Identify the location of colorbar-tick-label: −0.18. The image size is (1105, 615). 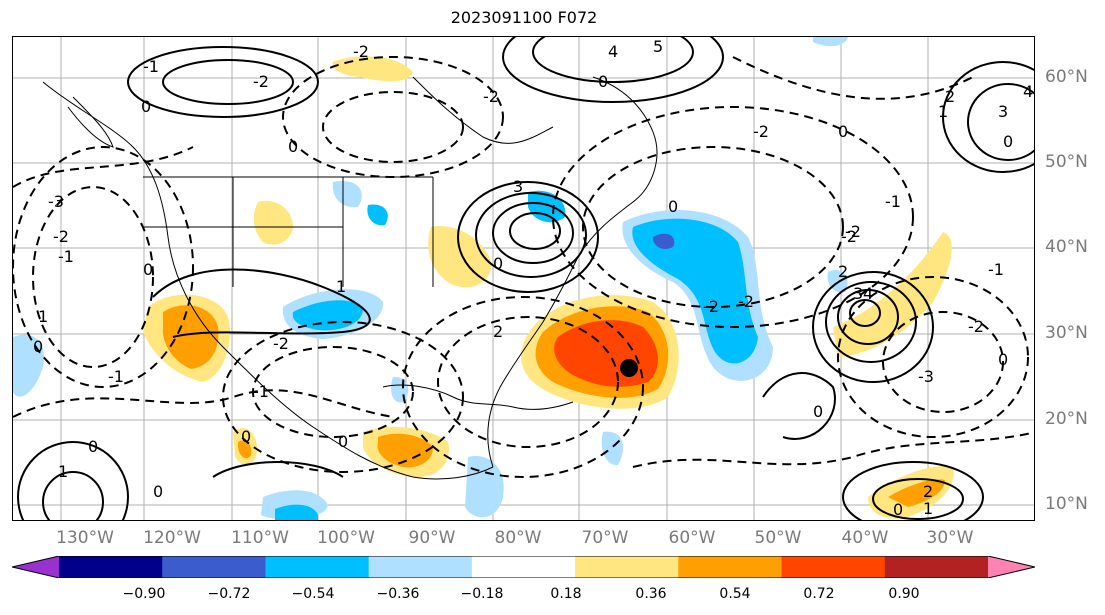
(482, 594).